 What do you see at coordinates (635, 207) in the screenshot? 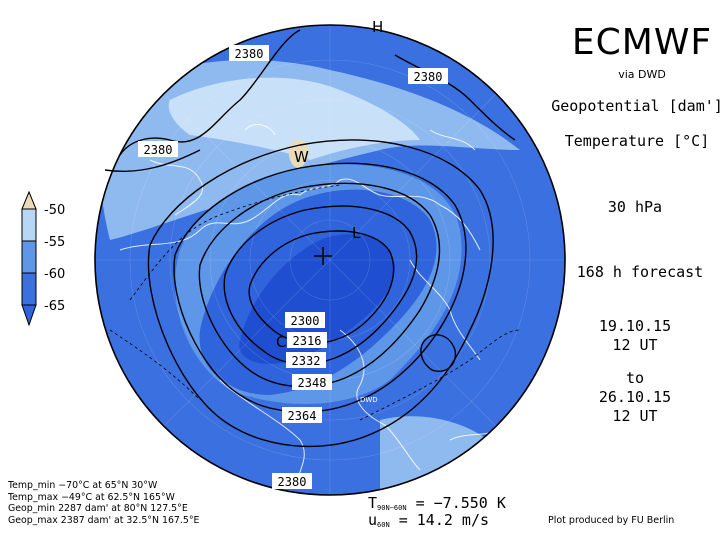
I see `pressure-level: 30 hPa` at bounding box center [635, 207].